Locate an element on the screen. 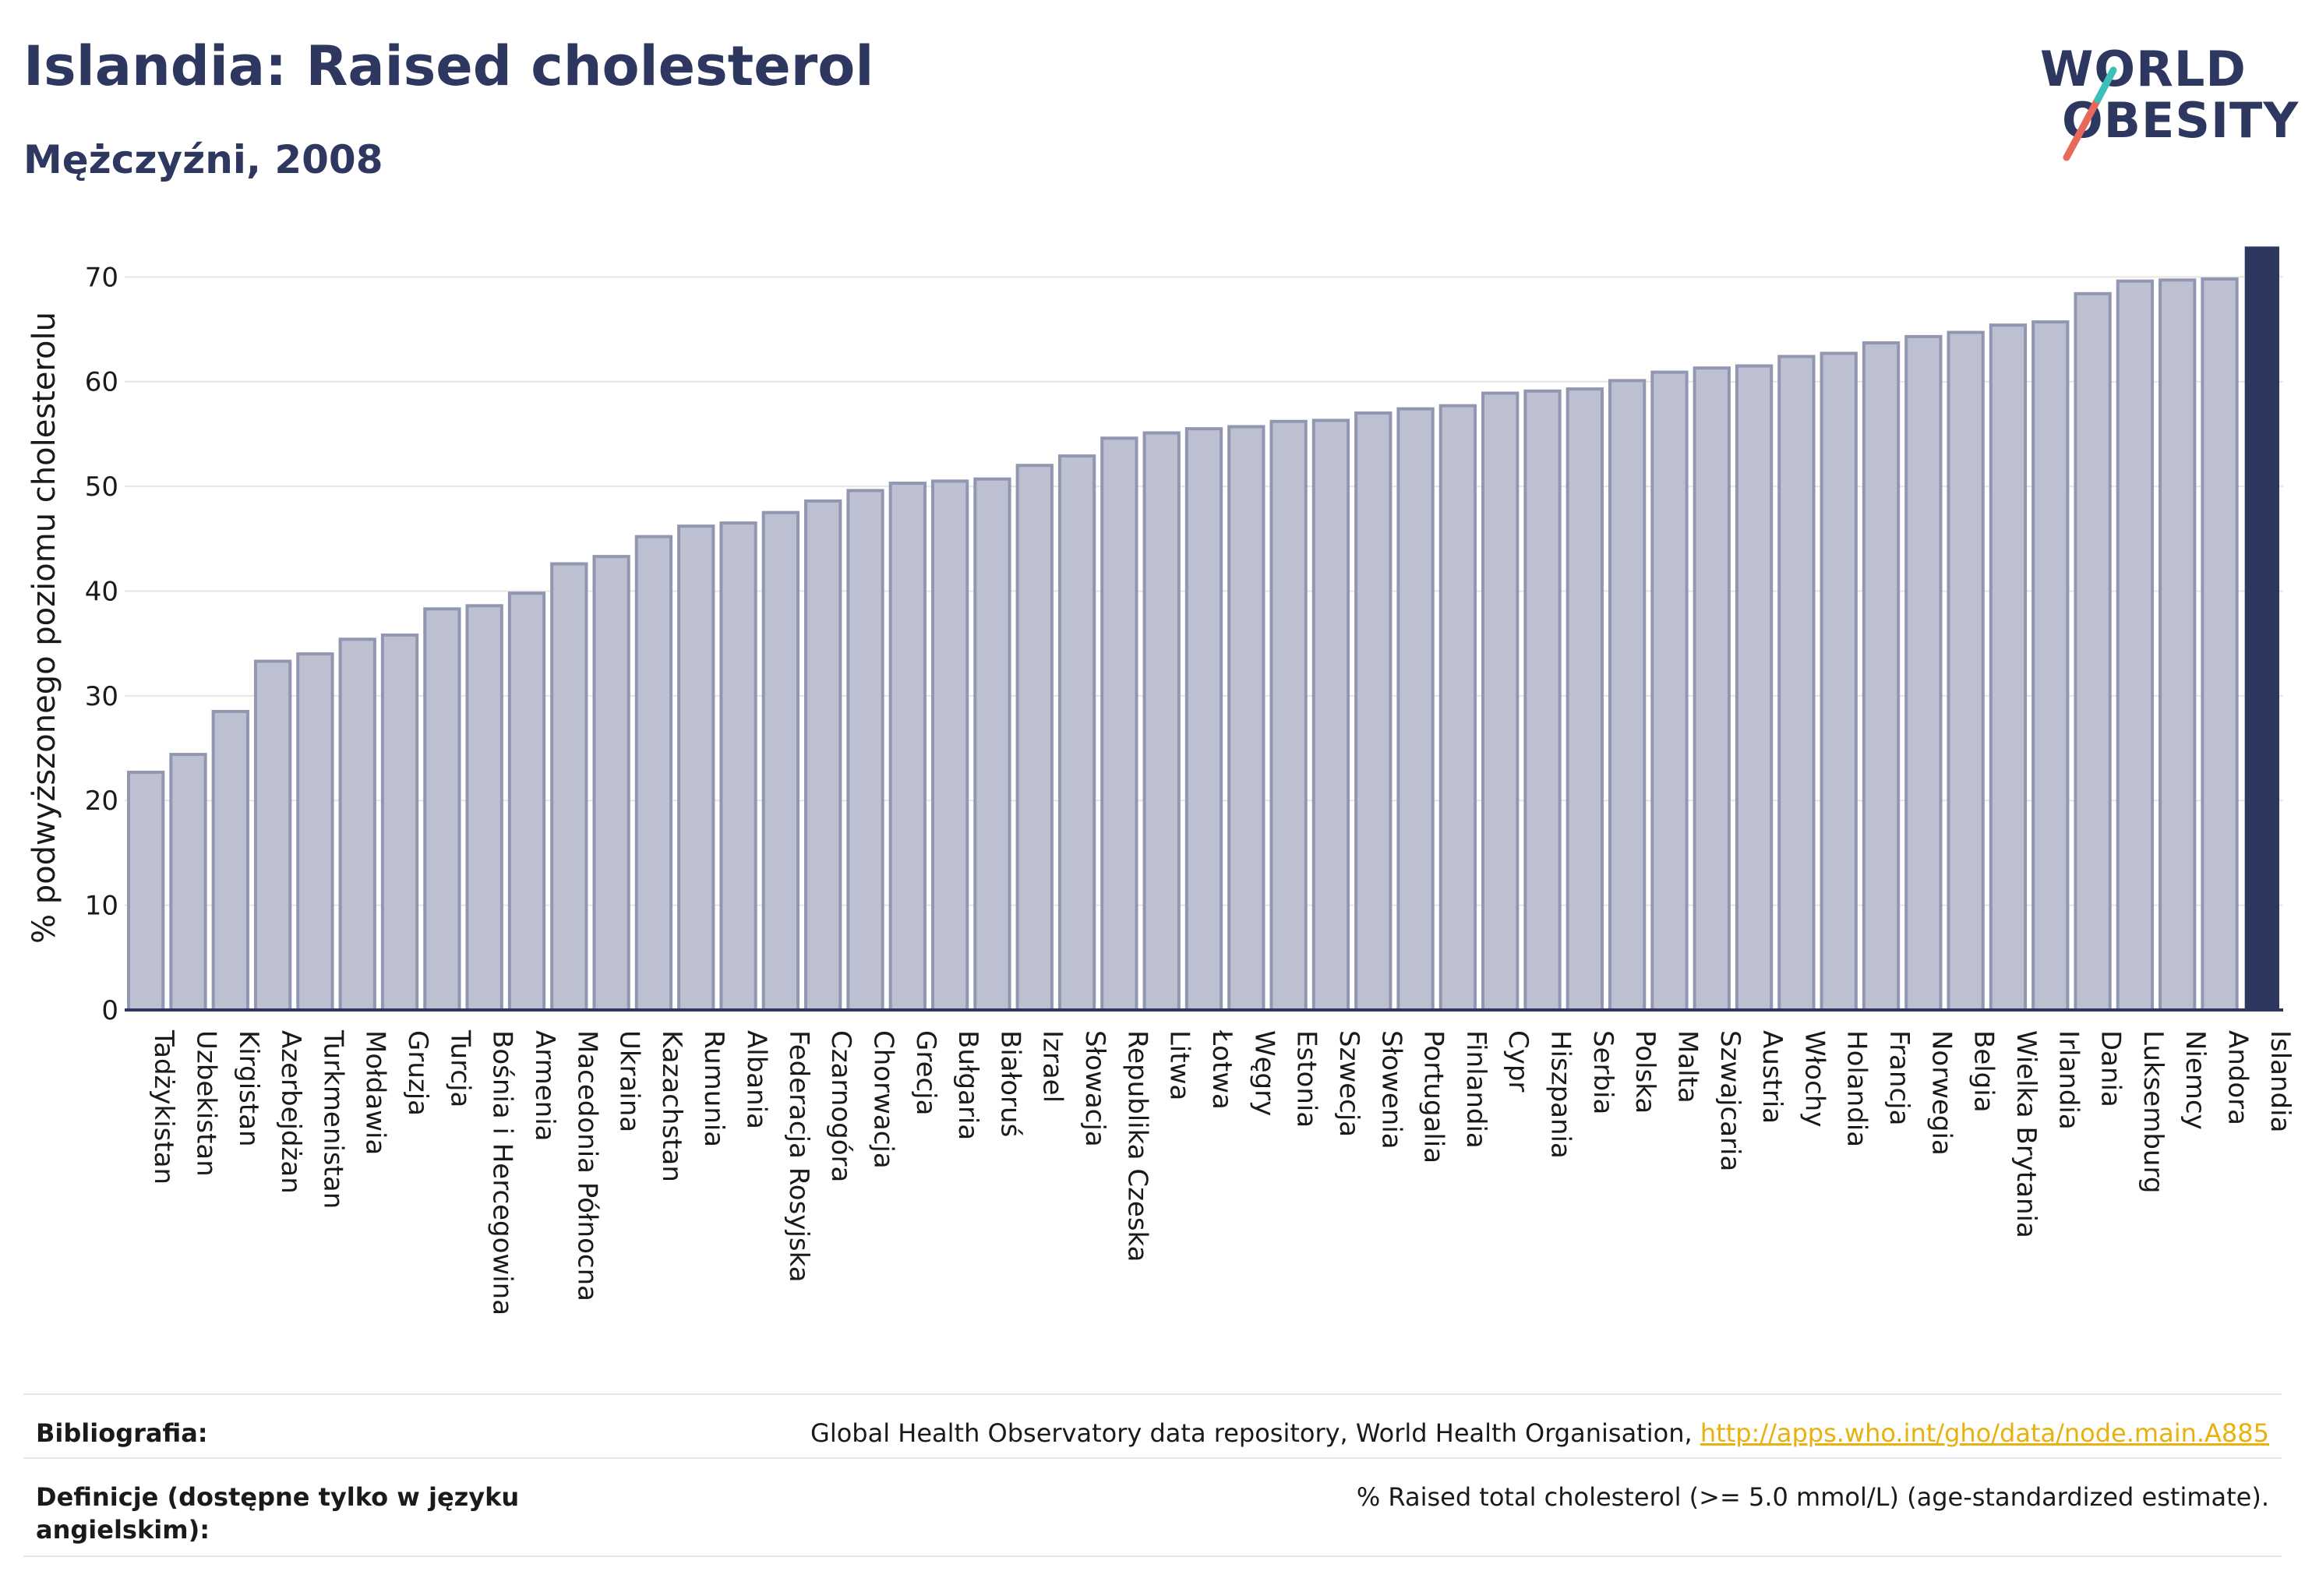 The image size is (2305, 1596). y-tick-label: 30 is located at coordinates (101, 696).